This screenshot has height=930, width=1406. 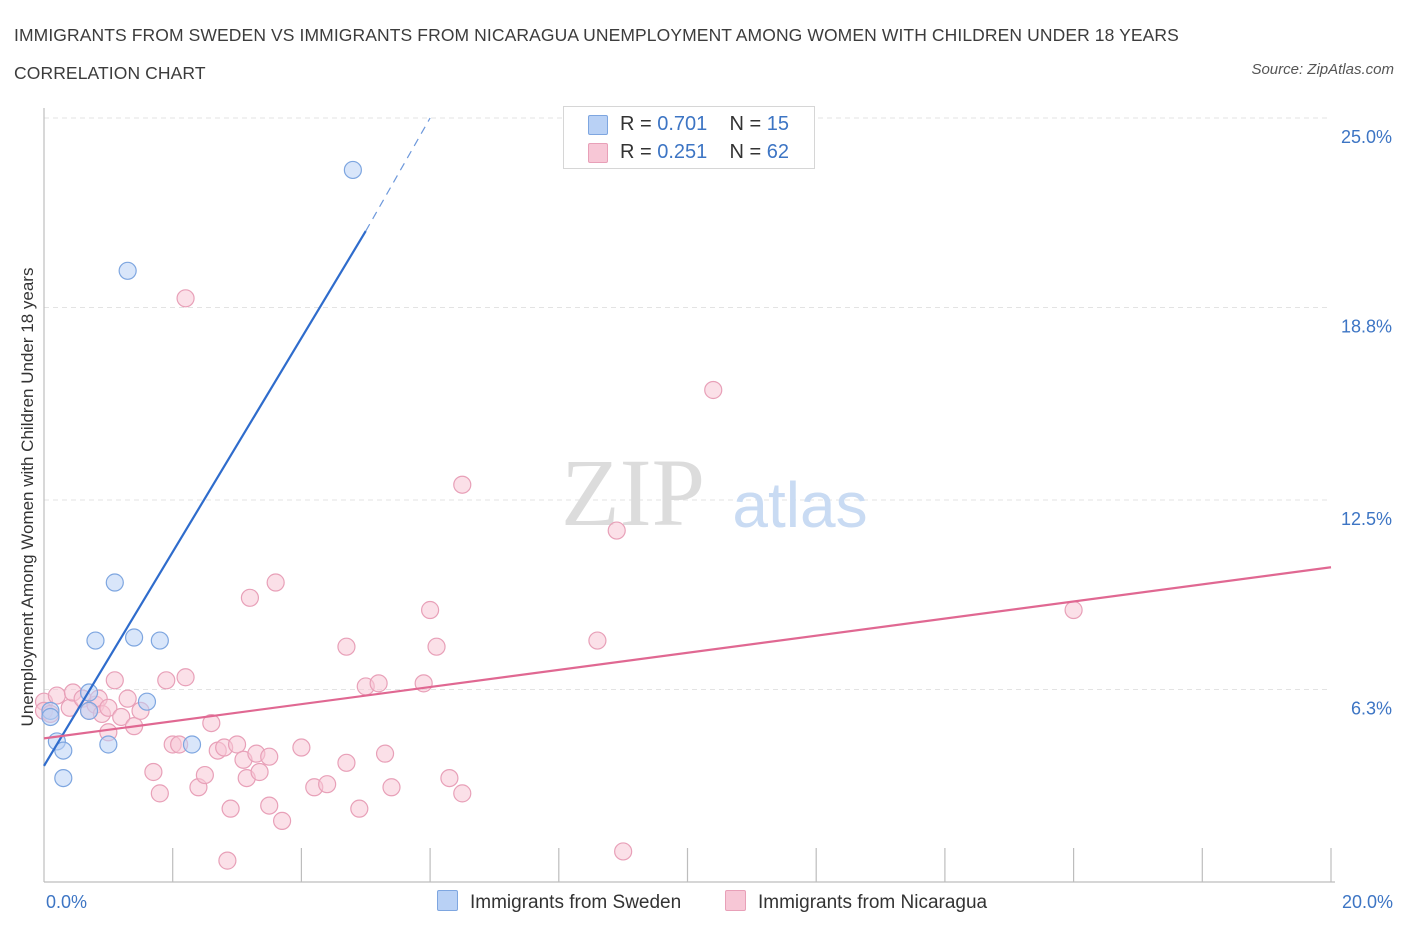 I want to click on y-tick-label: 25.0%, so click(x=1366, y=137).